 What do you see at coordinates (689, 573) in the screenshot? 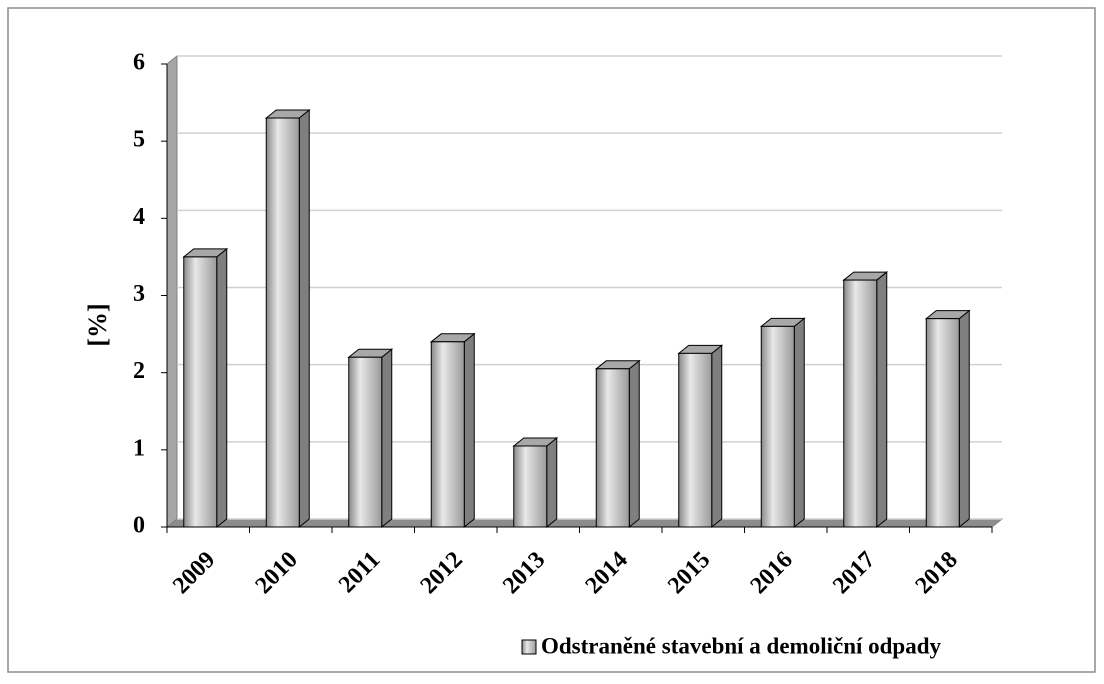
I see `x-tick-label: 2015` at bounding box center [689, 573].